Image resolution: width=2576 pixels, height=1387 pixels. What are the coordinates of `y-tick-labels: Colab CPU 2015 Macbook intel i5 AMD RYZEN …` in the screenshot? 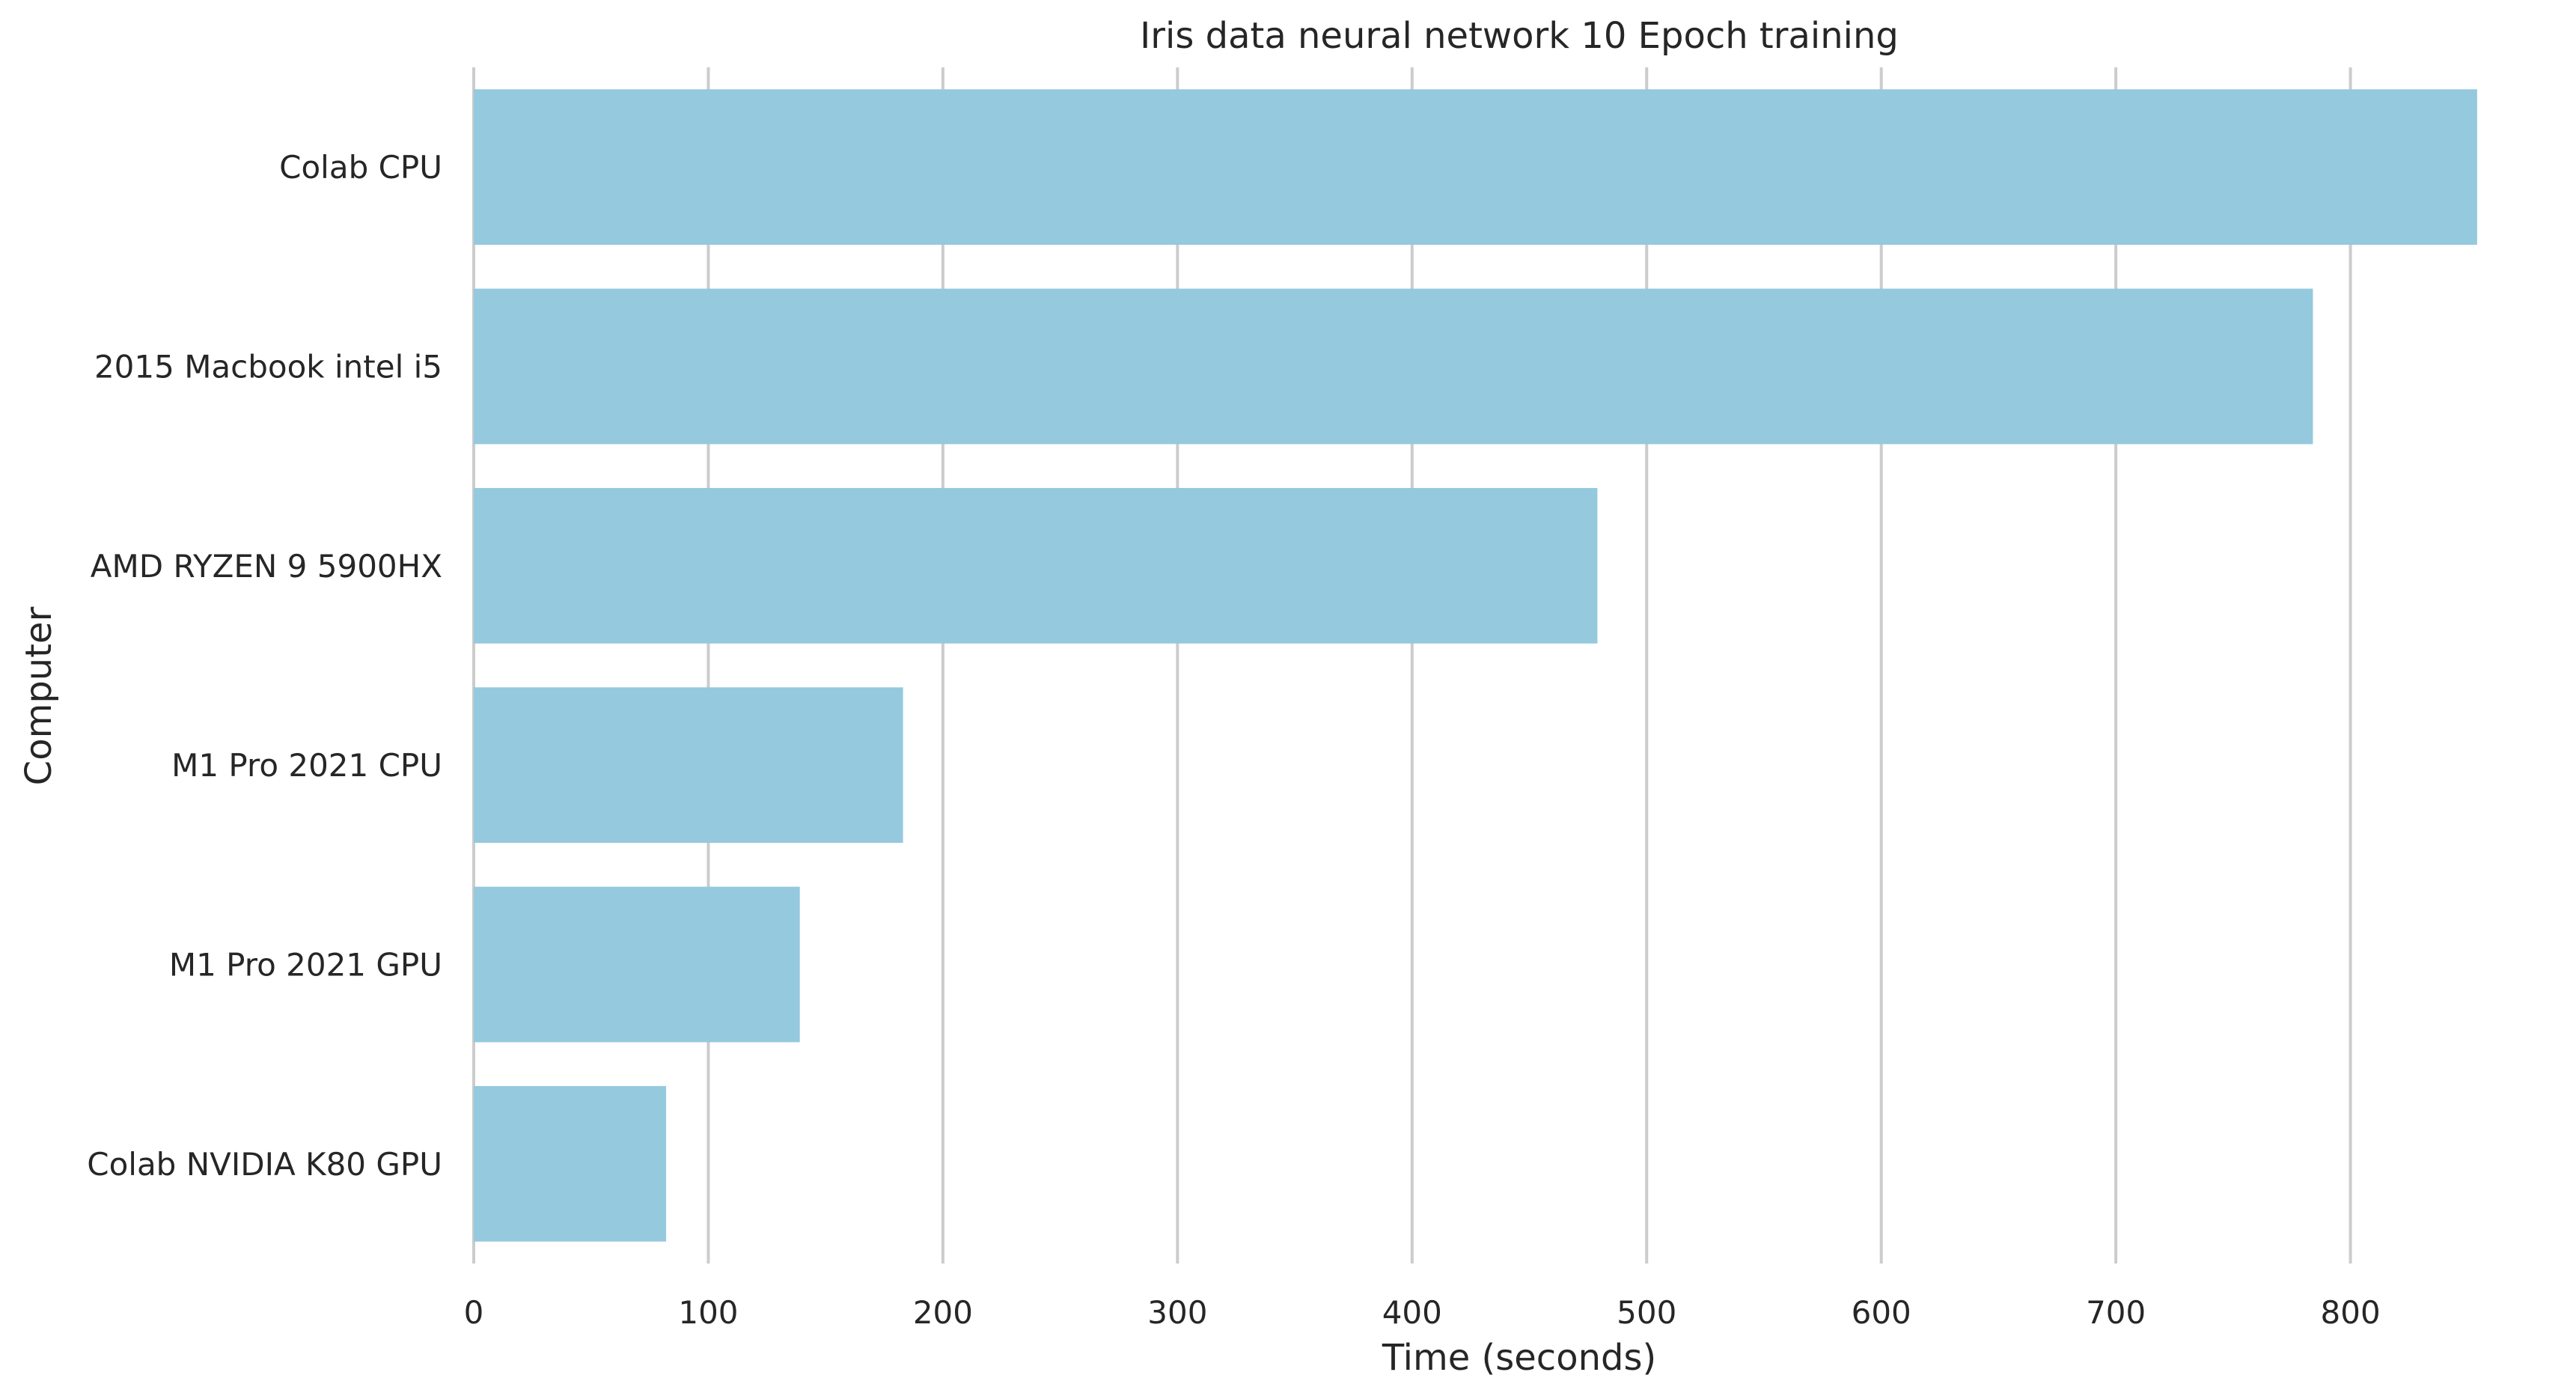 It's located at (264, 666).